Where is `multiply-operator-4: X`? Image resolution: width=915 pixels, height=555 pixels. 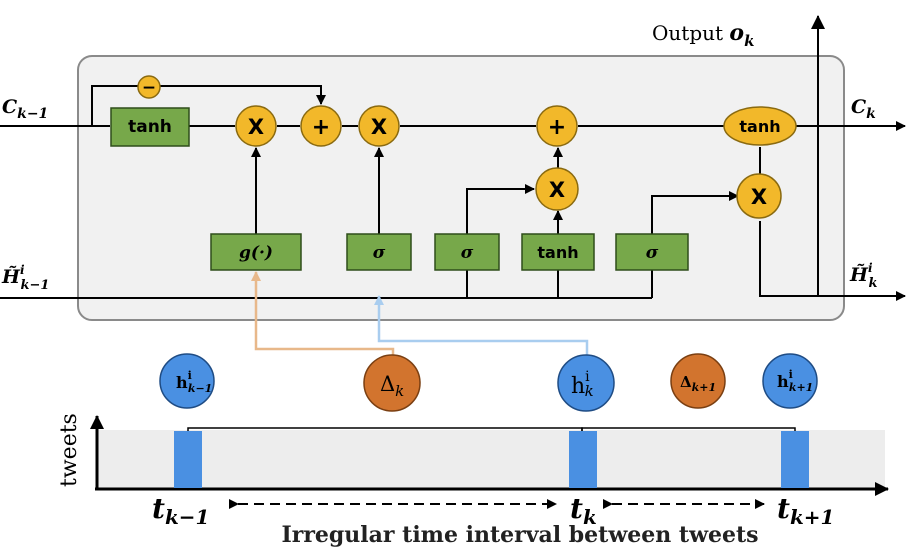 multiply-operator-4: X is located at coordinates (759, 196).